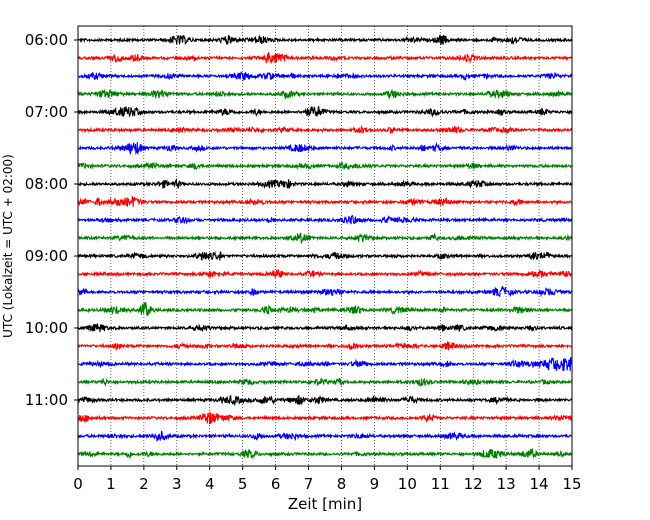  I want to click on x-tick-label: 7, so click(309, 484).